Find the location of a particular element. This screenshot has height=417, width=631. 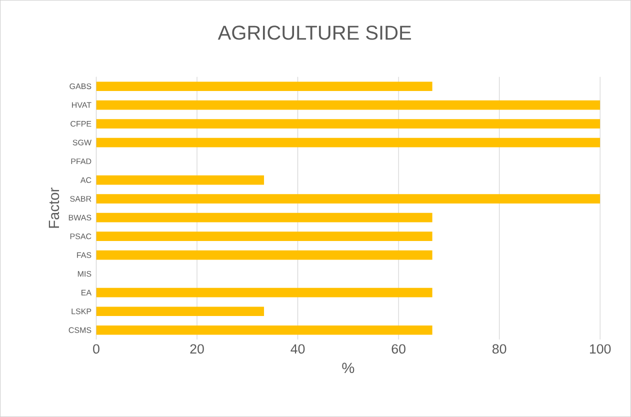

y-tick-label: HVAT is located at coordinates (82, 105).